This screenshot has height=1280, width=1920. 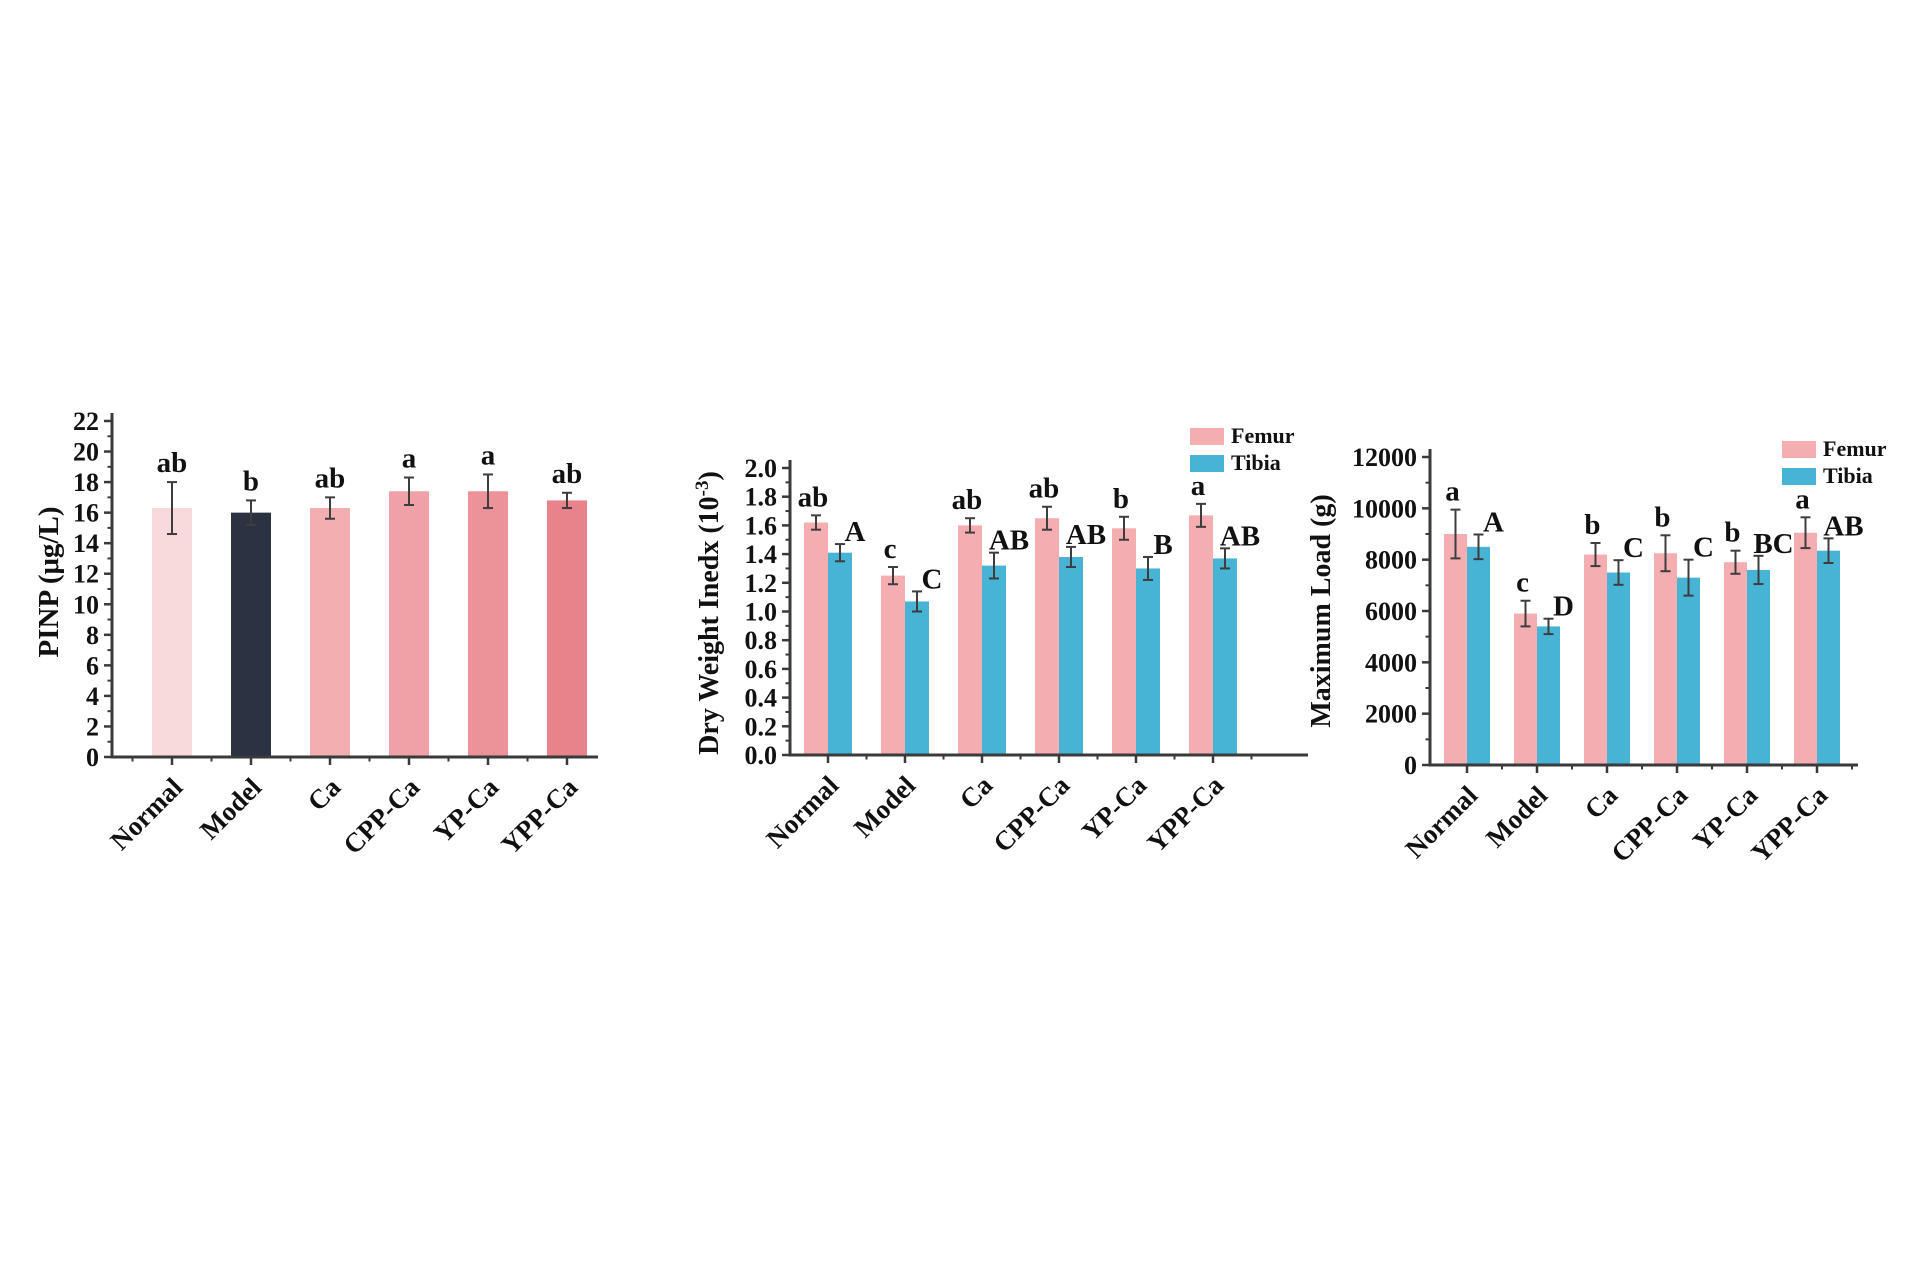 I want to click on bar-pinp-ca, so click(x=330, y=632).